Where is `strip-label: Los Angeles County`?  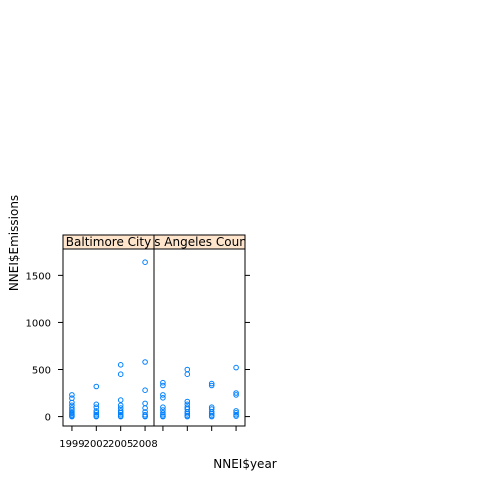 strip-label: Los Angeles County is located at coordinates (199, 242).